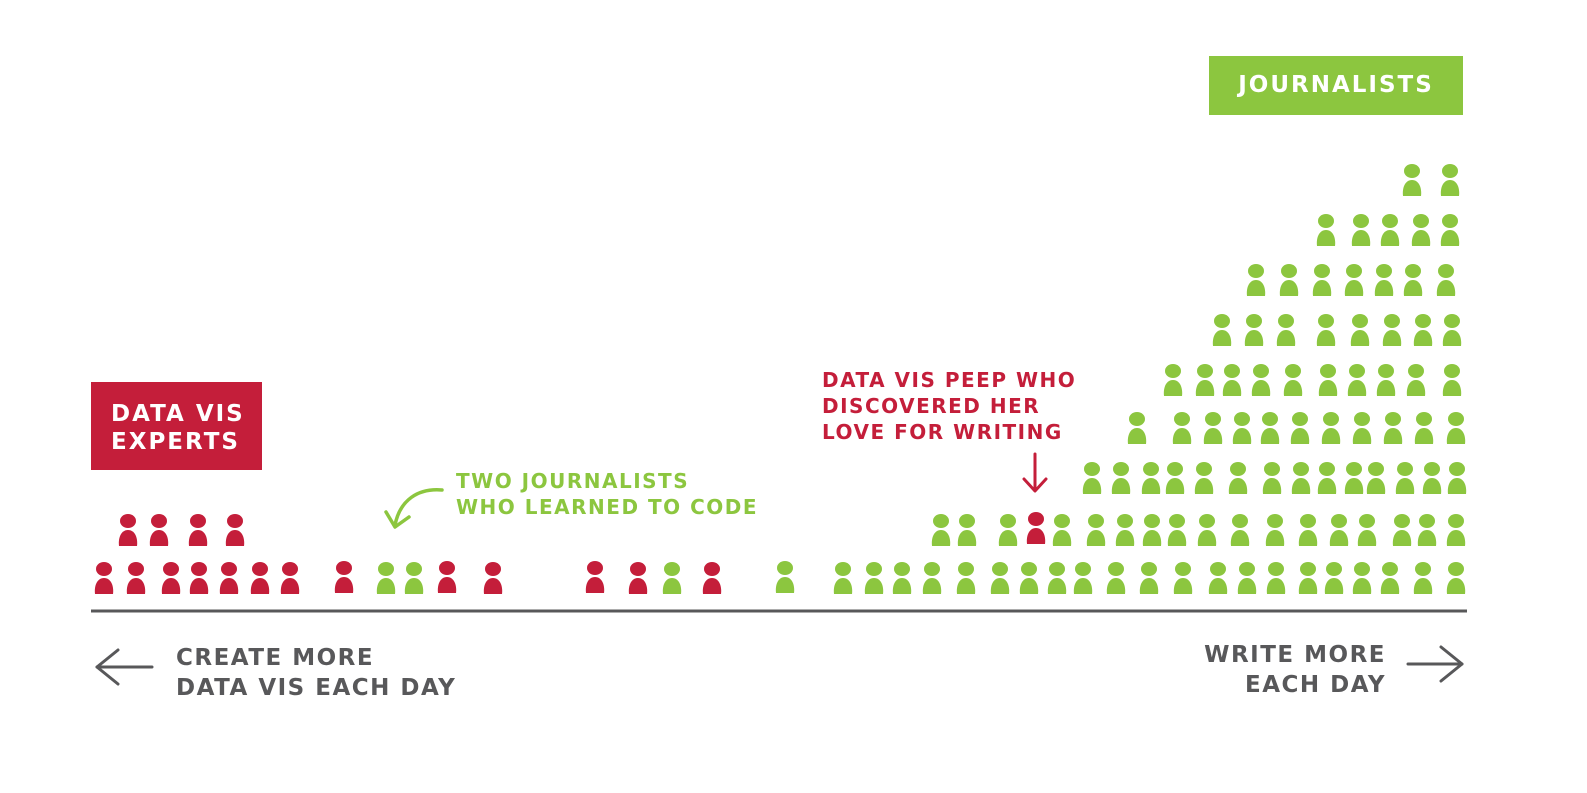 The width and height of the screenshot is (1587, 793). I want to click on annotation-line: TWO JOURNALISTS, so click(573, 481).